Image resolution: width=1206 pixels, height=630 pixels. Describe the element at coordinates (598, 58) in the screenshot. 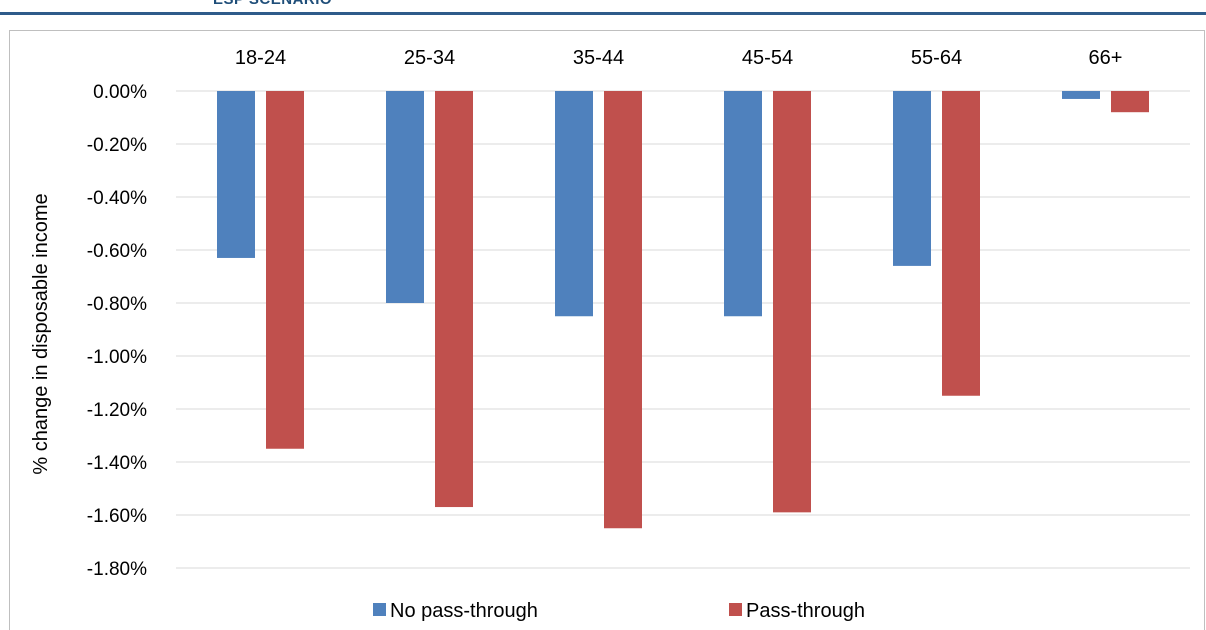

I see `category-label: 35-44` at that location.